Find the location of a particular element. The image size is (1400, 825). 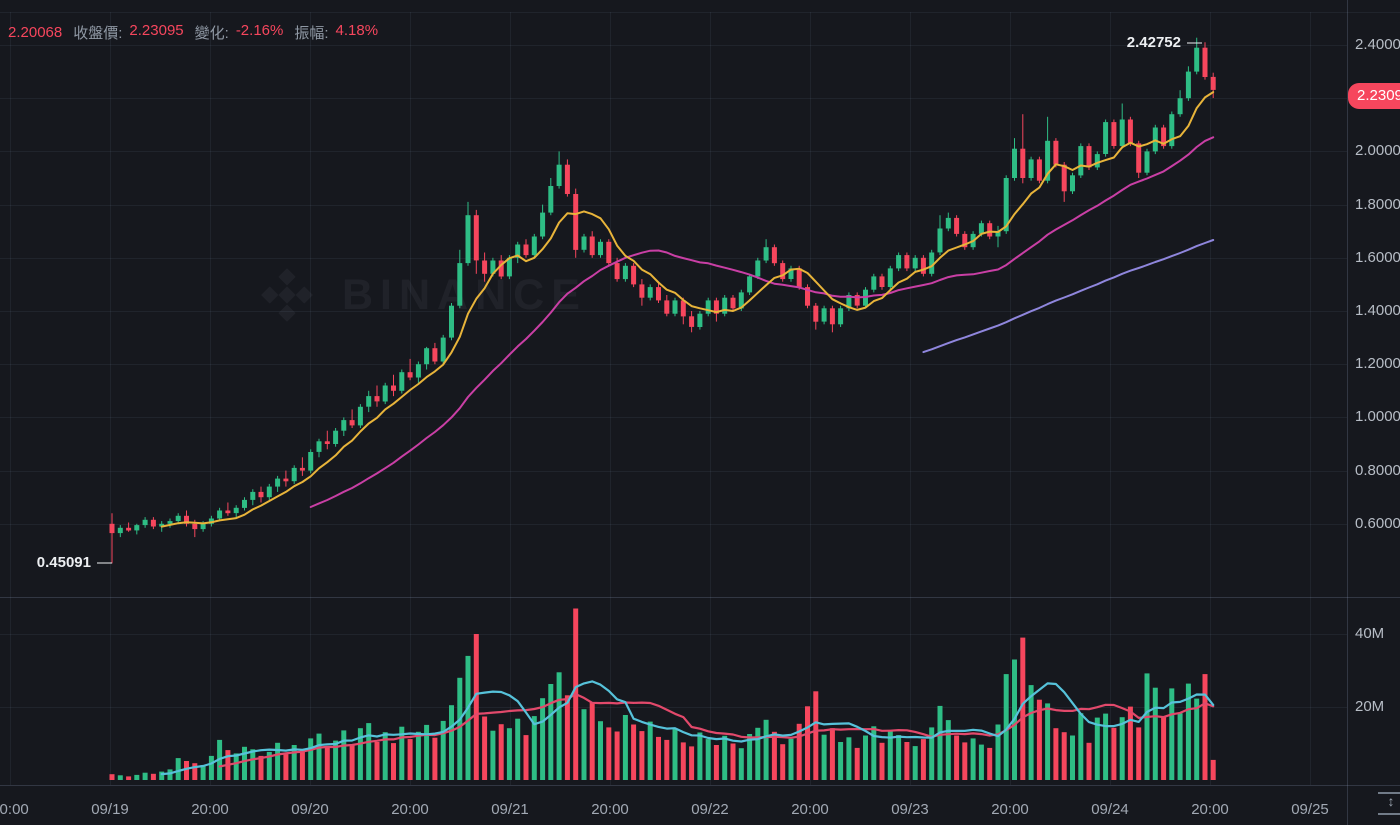

price-axis-label: 2.0000 is located at coordinates (1377, 151).